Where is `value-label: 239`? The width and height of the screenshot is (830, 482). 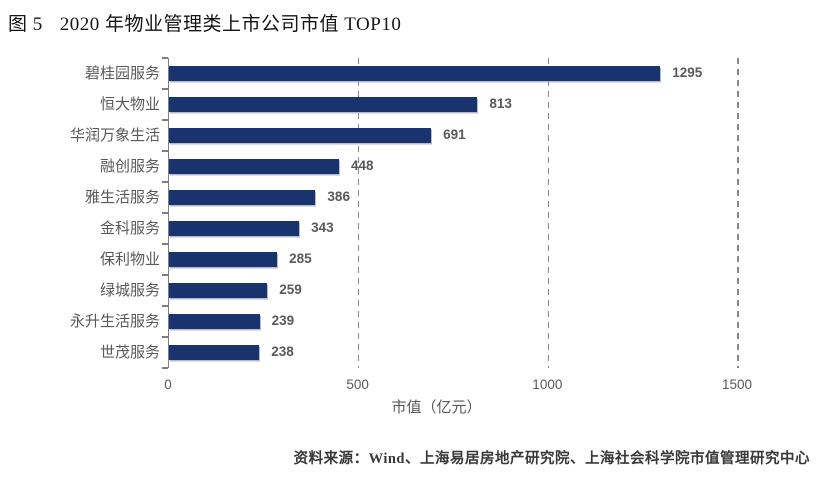
value-label: 239 is located at coordinates (283, 320).